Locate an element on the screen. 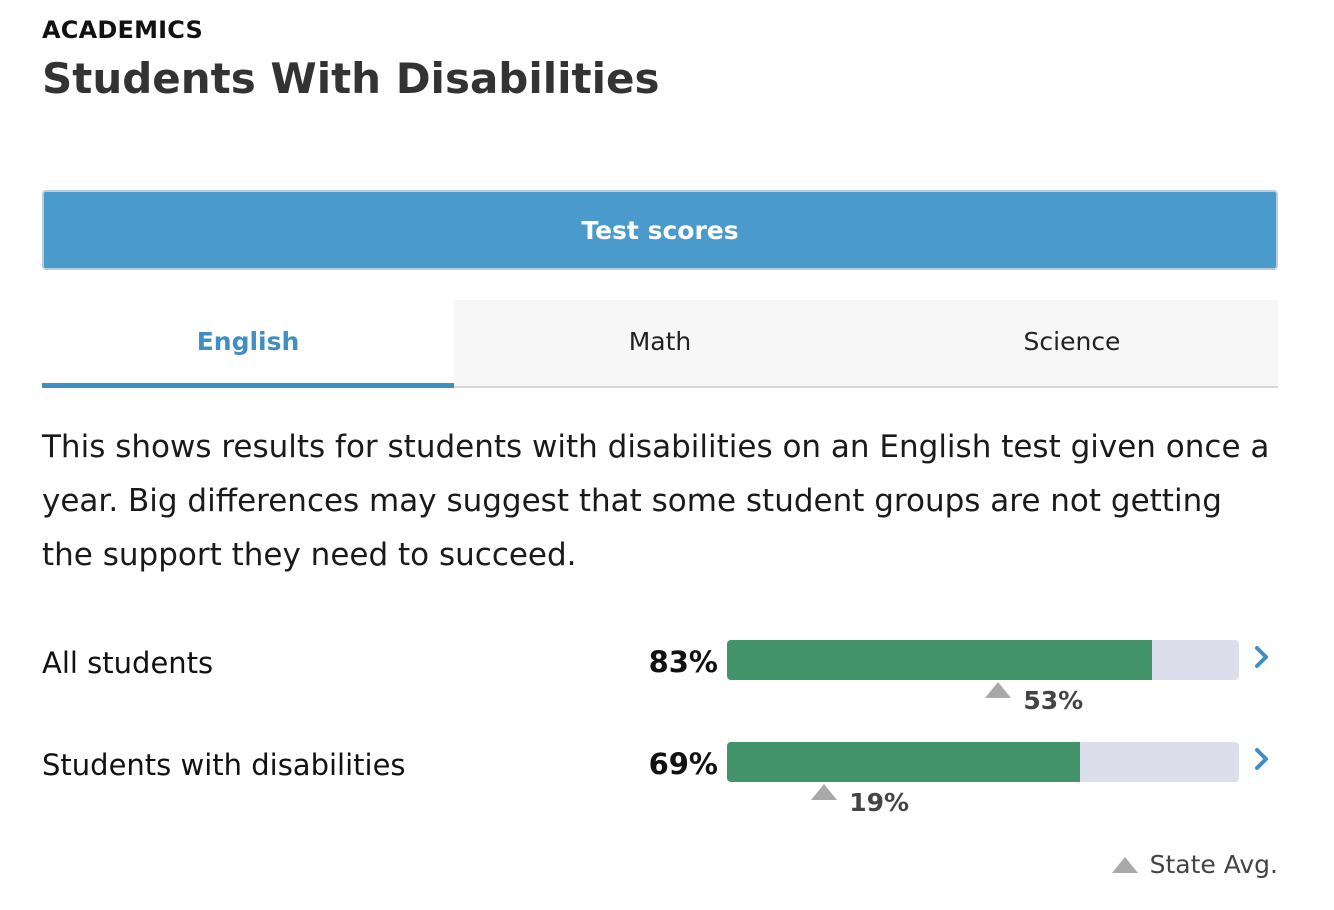 This screenshot has width=1334, height=910. score-row-students-with-disabilities: Students with disabilities 69% 19% is located at coordinates (660, 779).